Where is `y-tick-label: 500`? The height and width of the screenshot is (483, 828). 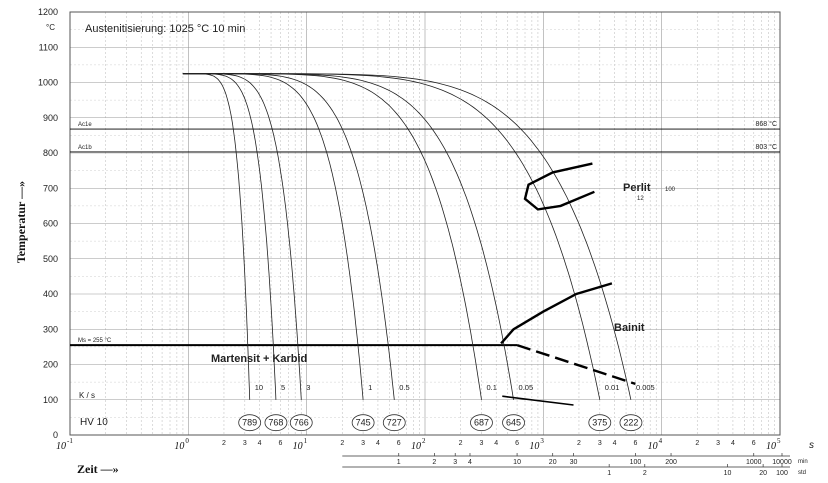
y-tick-label: 500 is located at coordinates (50, 259).